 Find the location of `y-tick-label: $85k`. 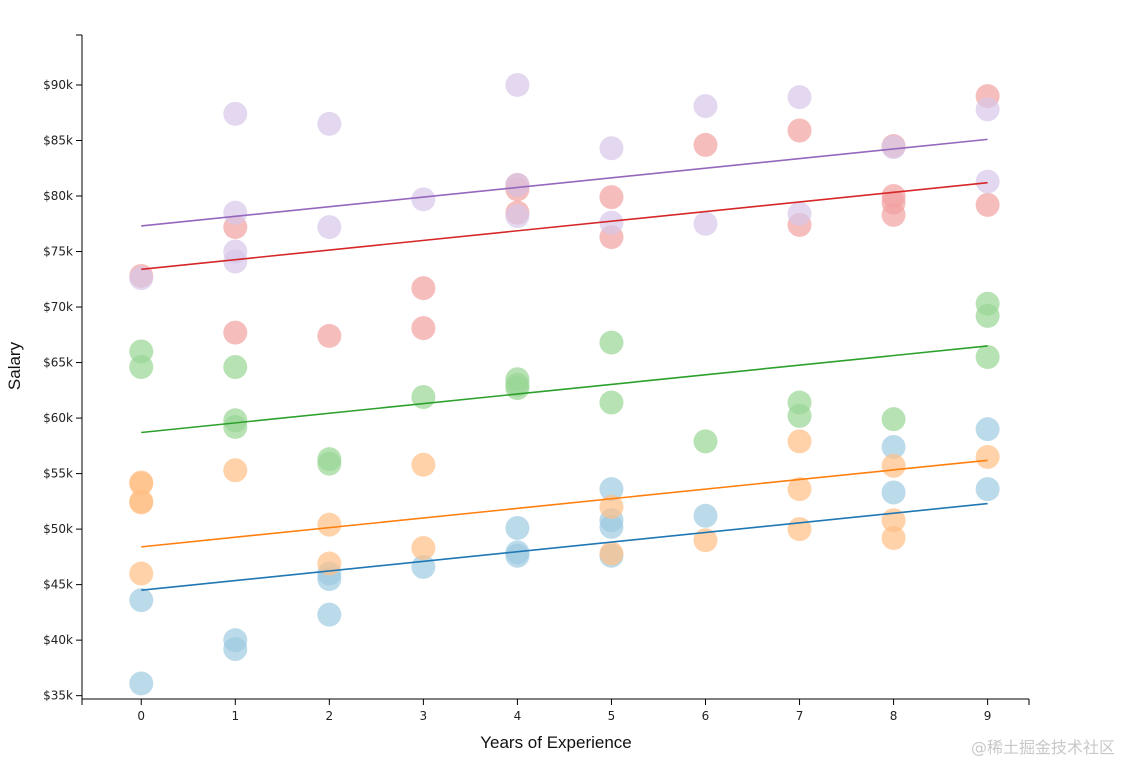

y-tick-label: $85k is located at coordinates (58, 140).